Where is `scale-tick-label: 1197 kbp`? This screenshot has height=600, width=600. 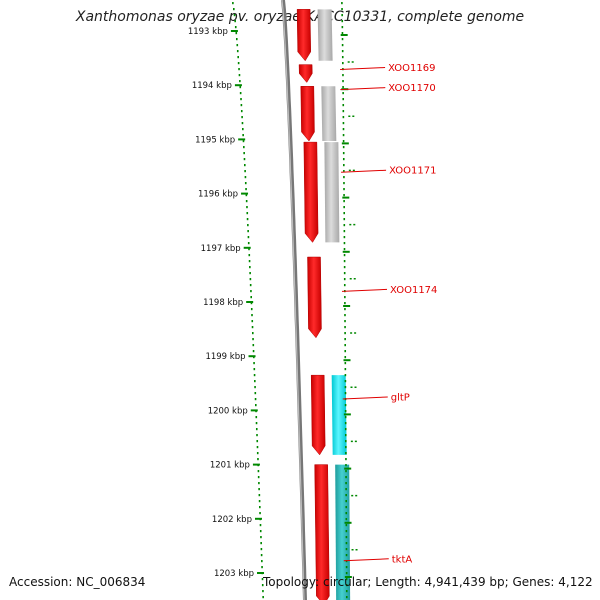 scale-tick-label: 1197 kbp is located at coordinates (221, 249).